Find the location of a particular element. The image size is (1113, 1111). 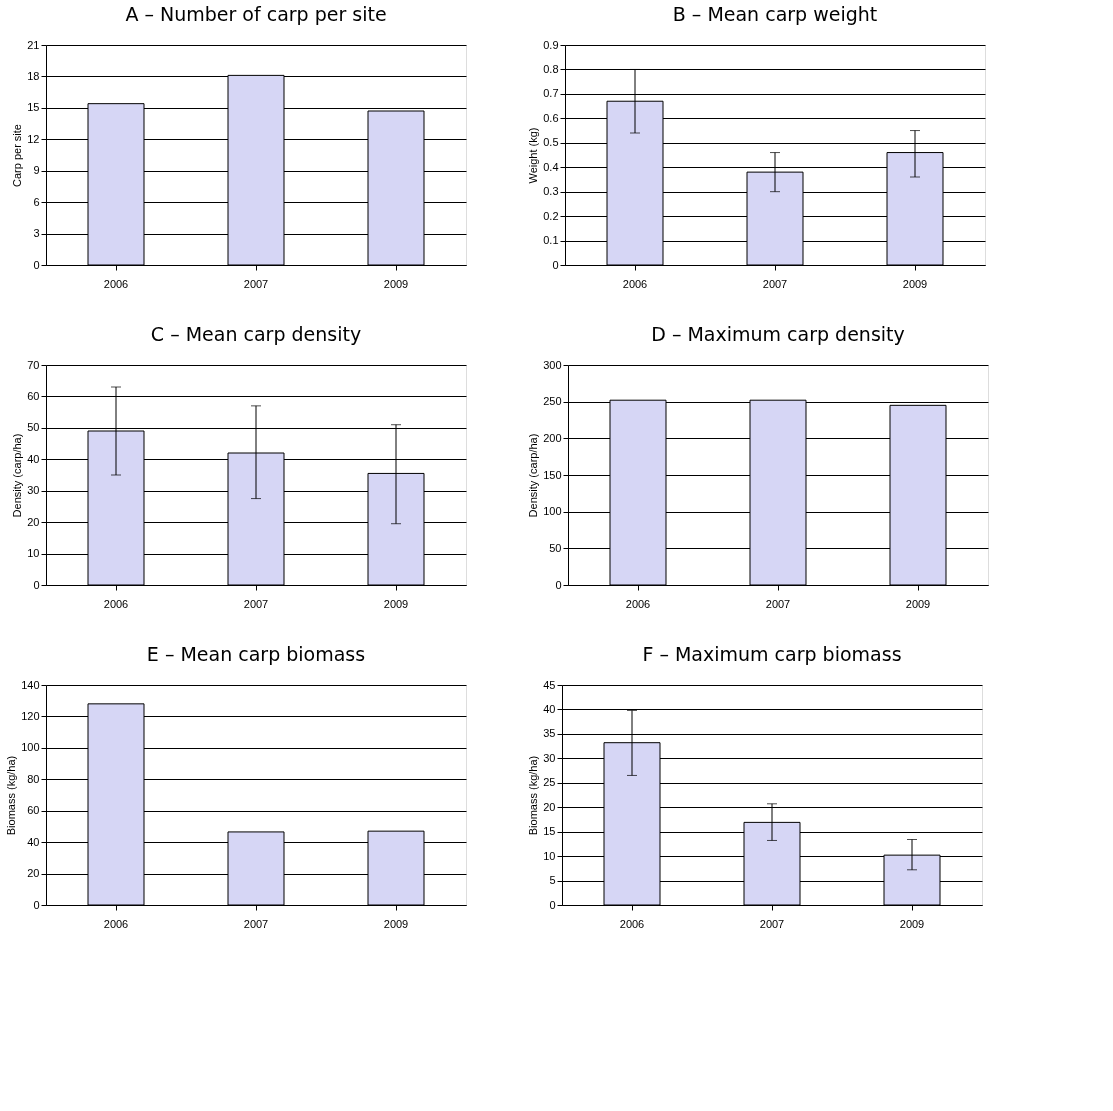

y-tick-label: 18 is located at coordinates (33, 75).